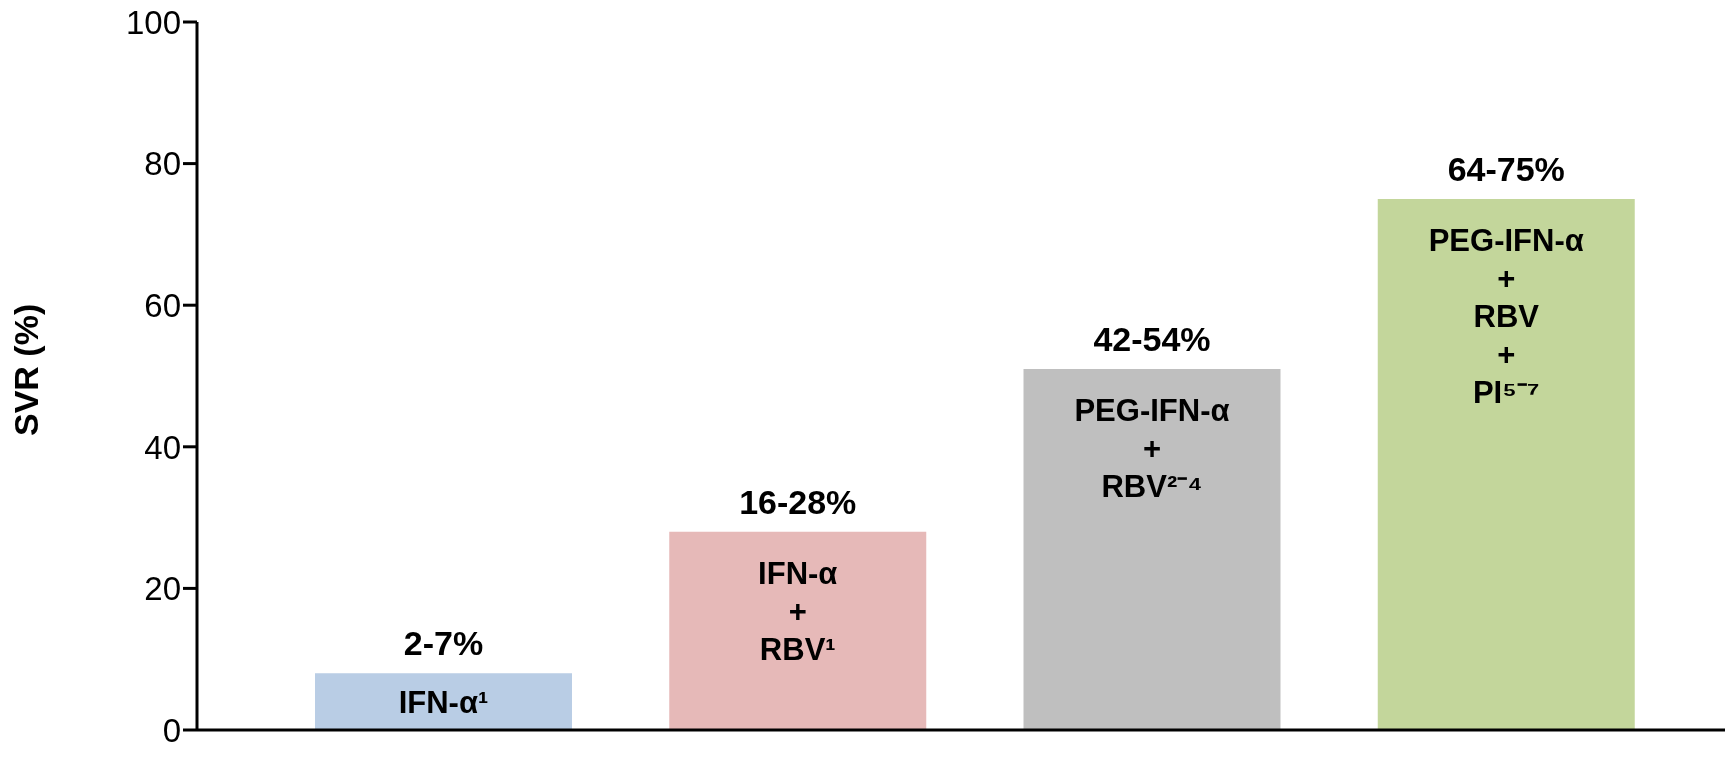 This screenshot has width=1733, height=758. What do you see at coordinates (1506, 169) in the screenshot?
I see `annotation: 64-75%` at bounding box center [1506, 169].